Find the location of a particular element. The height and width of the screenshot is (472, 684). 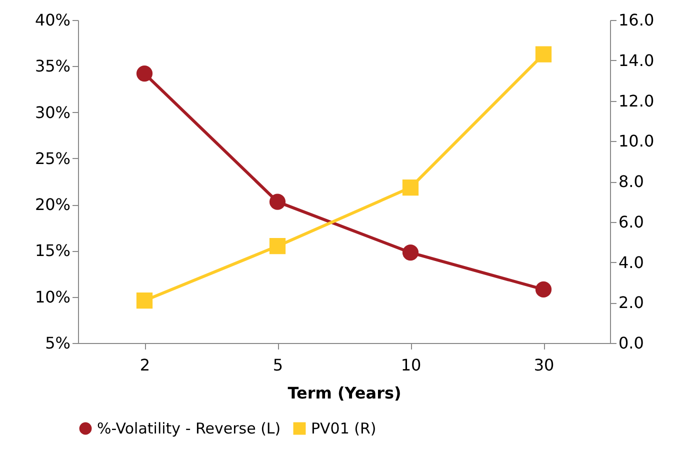

y2-tick-label: 4.0 is located at coordinates (631, 262).